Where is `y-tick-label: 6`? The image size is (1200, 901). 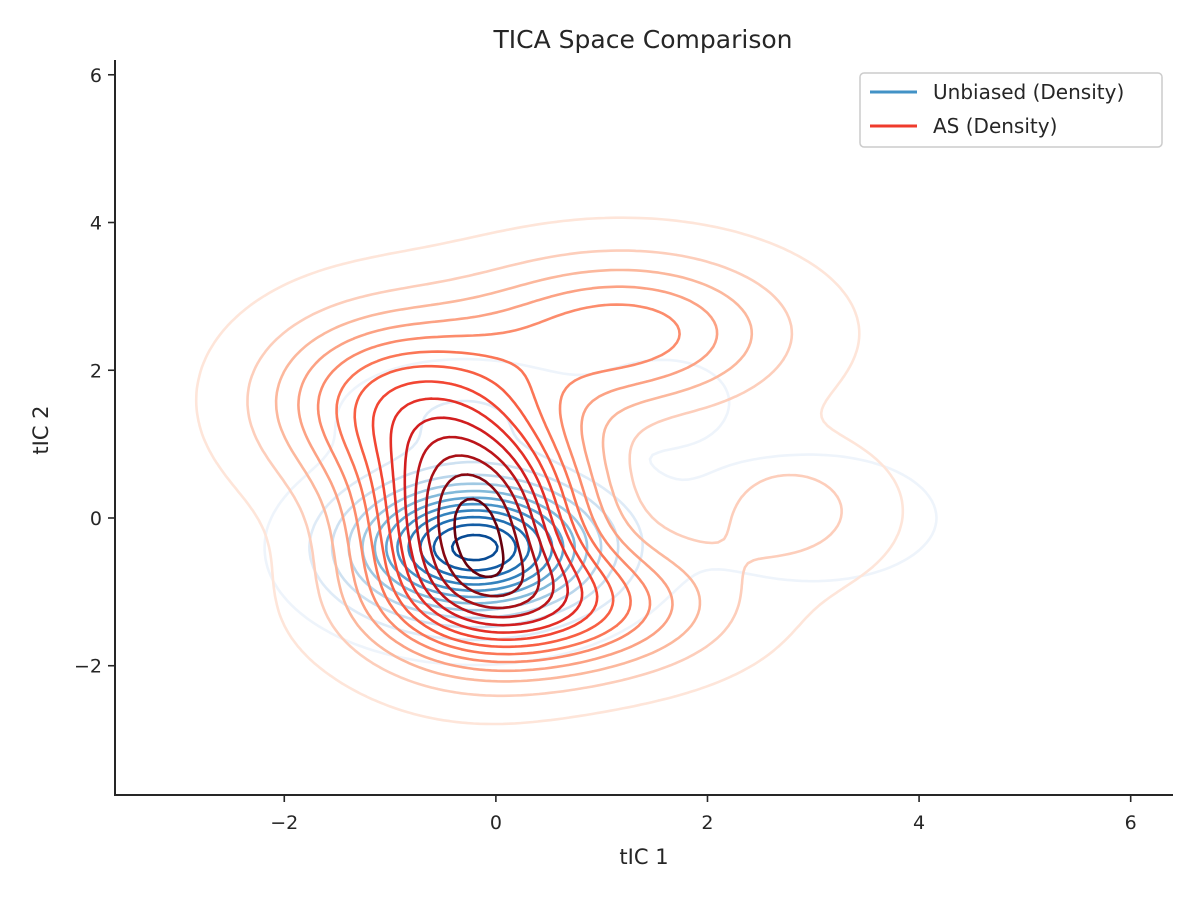 y-tick-label: 6 is located at coordinates (96, 76).